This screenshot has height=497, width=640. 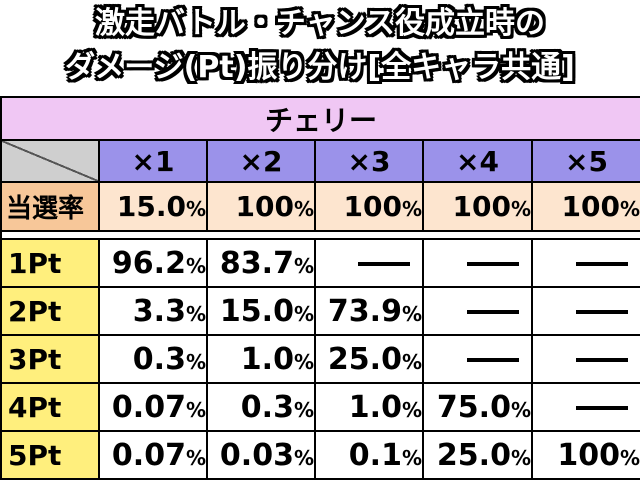 I want to click on value-cell: 83.7%, so click(x=261, y=263).